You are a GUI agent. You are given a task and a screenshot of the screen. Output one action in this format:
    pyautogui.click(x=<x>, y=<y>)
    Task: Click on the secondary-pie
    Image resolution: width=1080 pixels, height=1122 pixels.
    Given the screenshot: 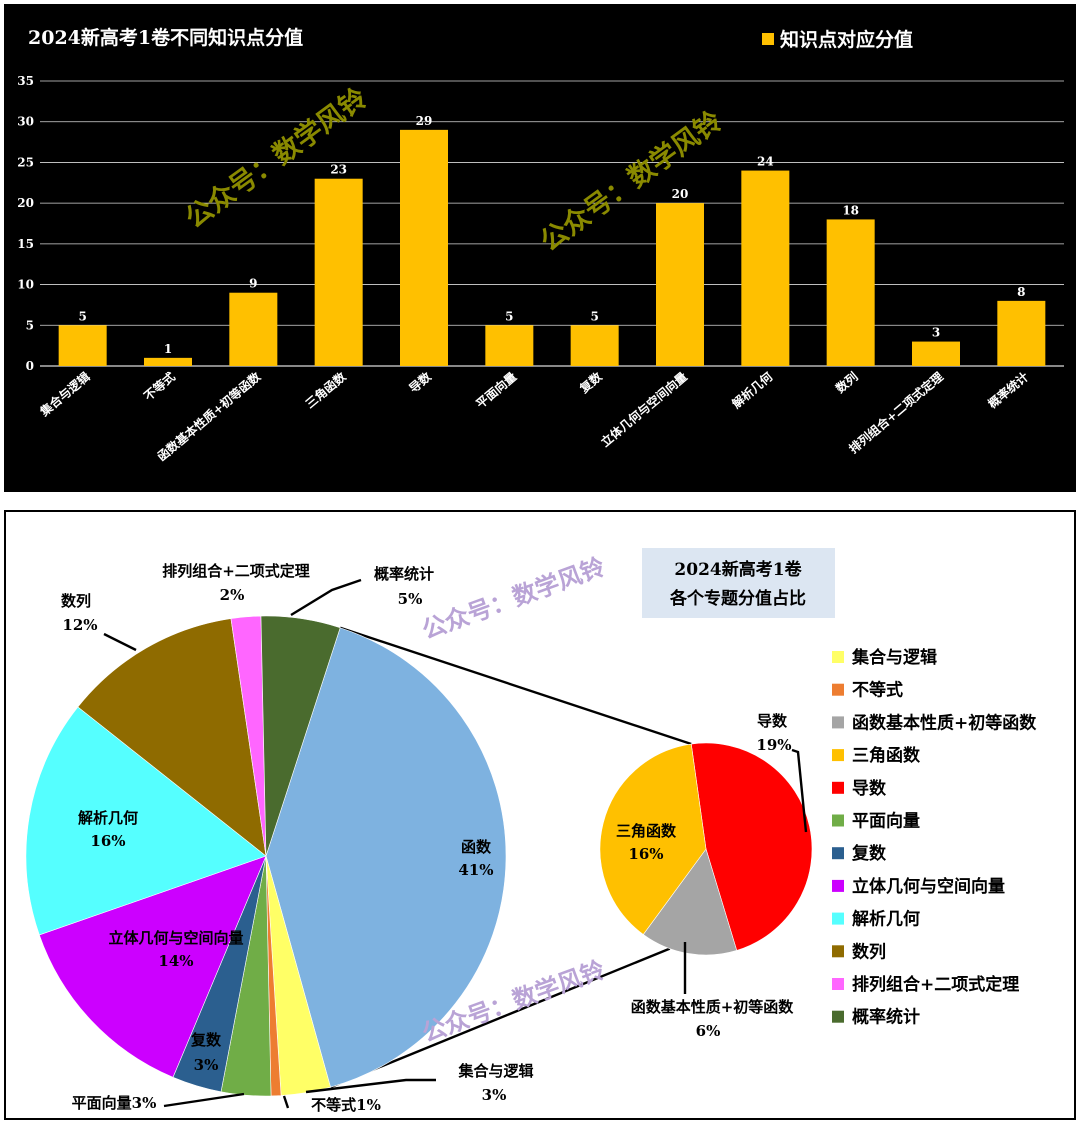 What is the action you would take?
    pyautogui.click(x=706, y=849)
    